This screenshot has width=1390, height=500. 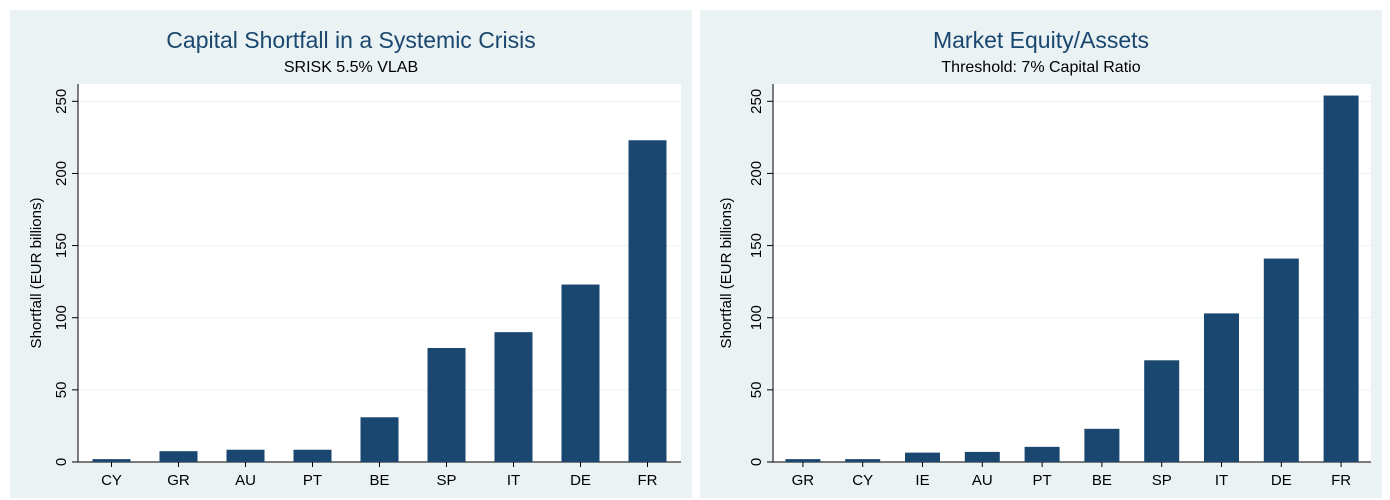 What do you see at coordinates (1041, 67) in the screenshot?
I see `chart-subtitle: Threshold: 7% Capital Ratio` at bounding box center [1041, 67].